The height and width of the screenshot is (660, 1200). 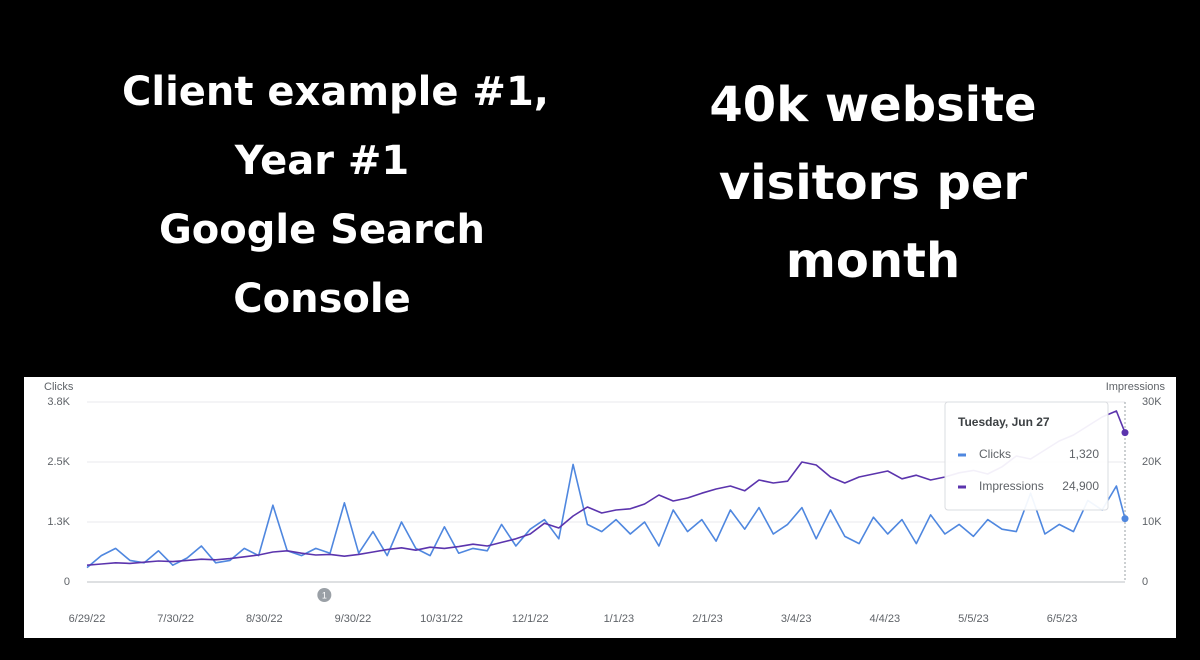 What do you see at coordinates (973, 619) in the screenshot?
I see `x-tick-label: 5/5/23` at bounding box center [973, 619].